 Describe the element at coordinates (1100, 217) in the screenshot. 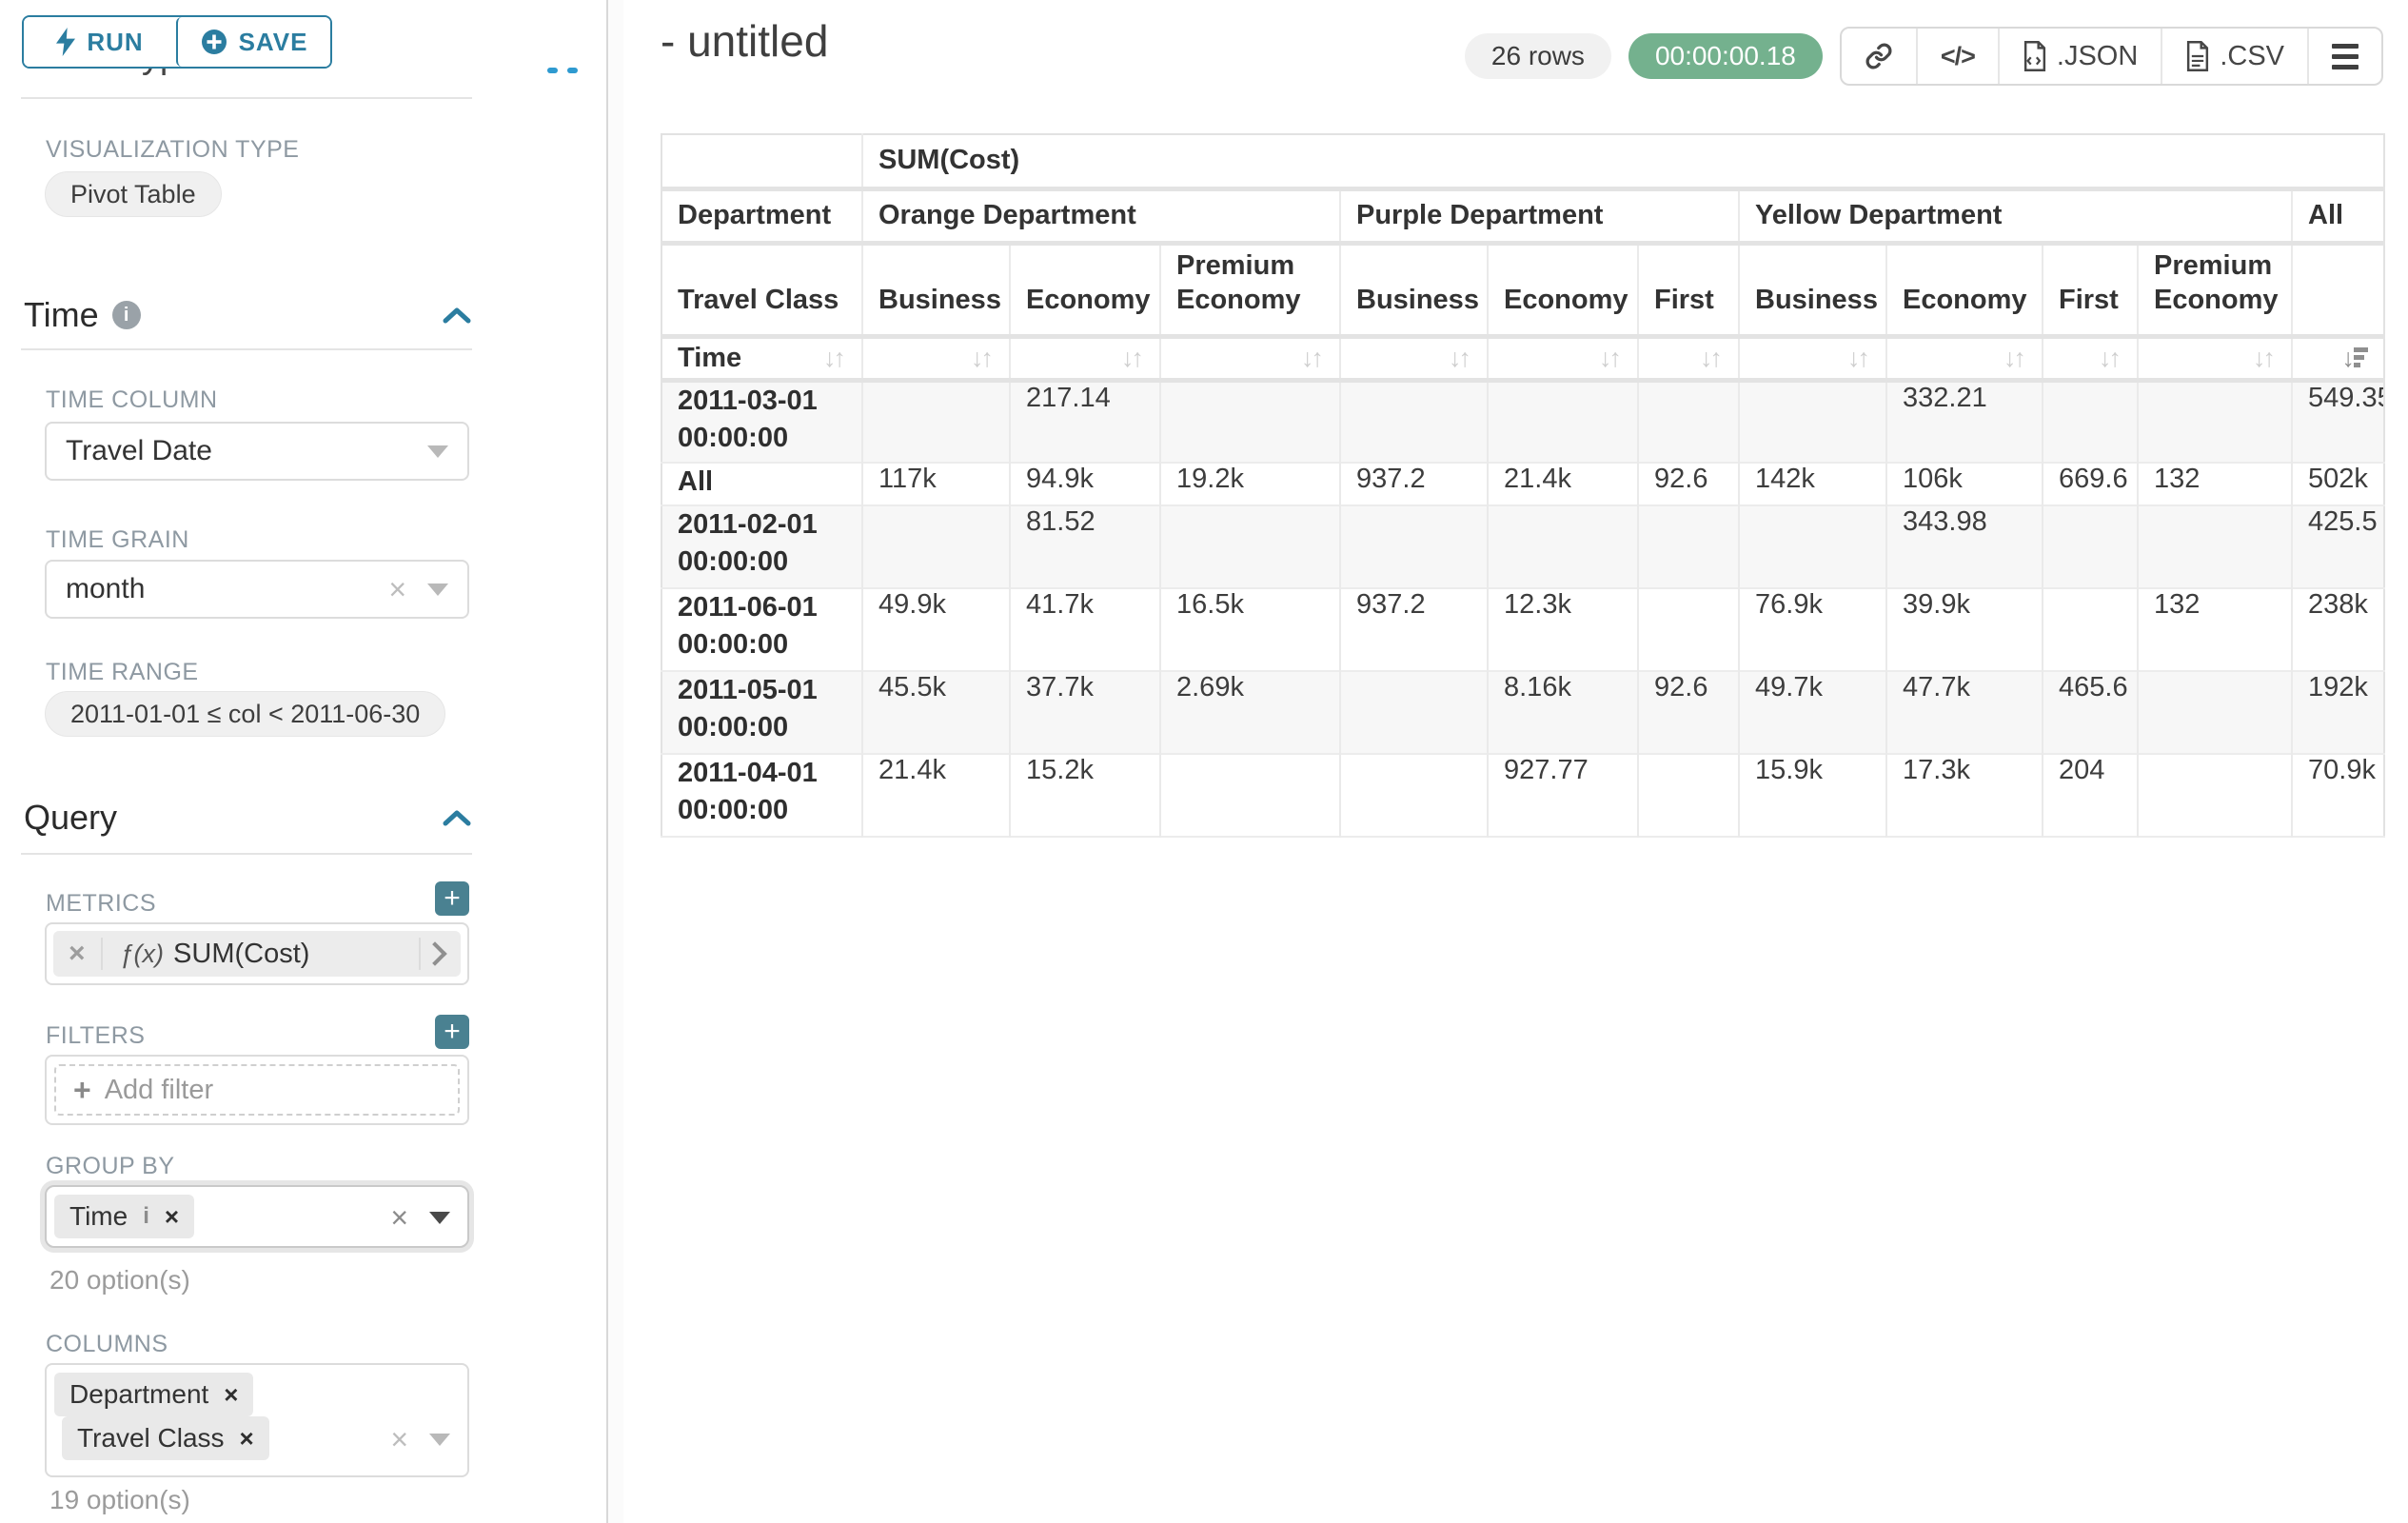

I see `department-group-header: Orange Department` at that location.